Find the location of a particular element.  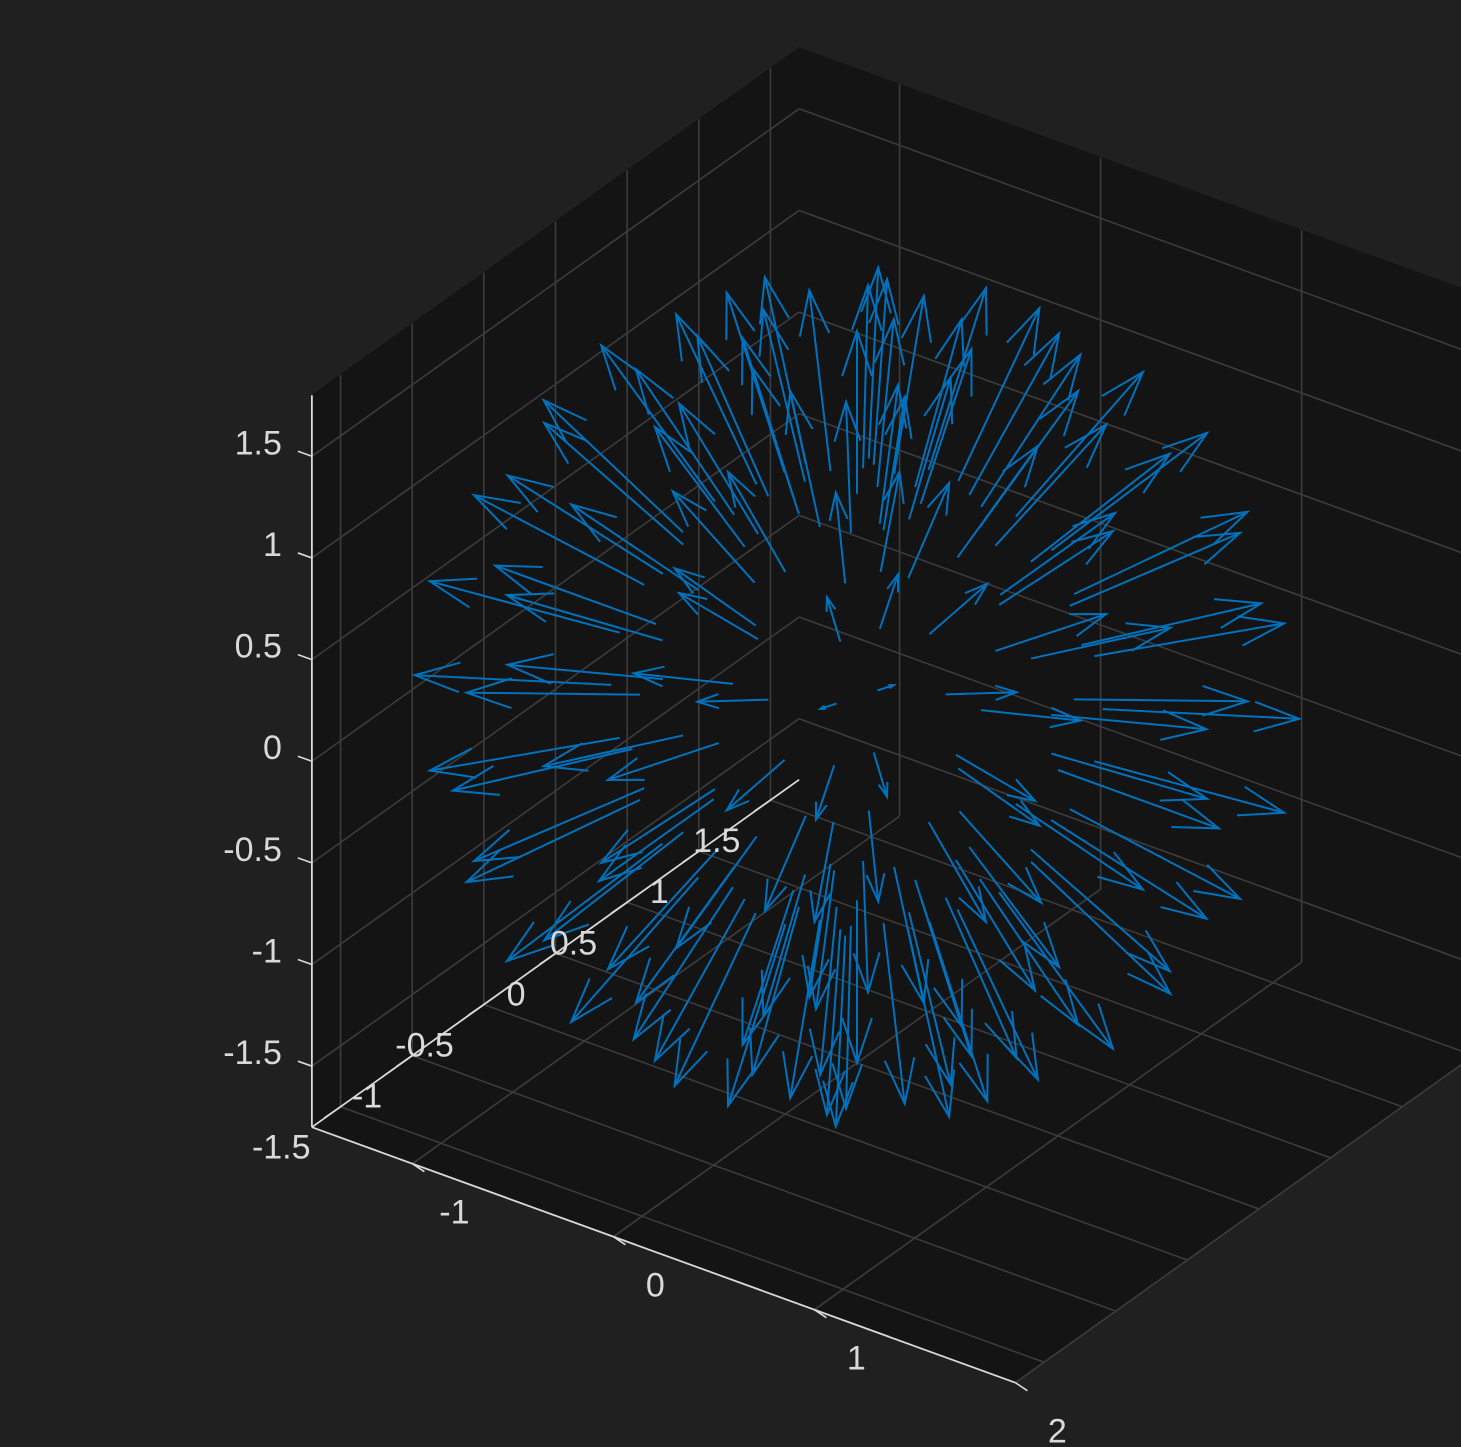

y-tick-label: -0.5 is located at coordinates (424, 1046).